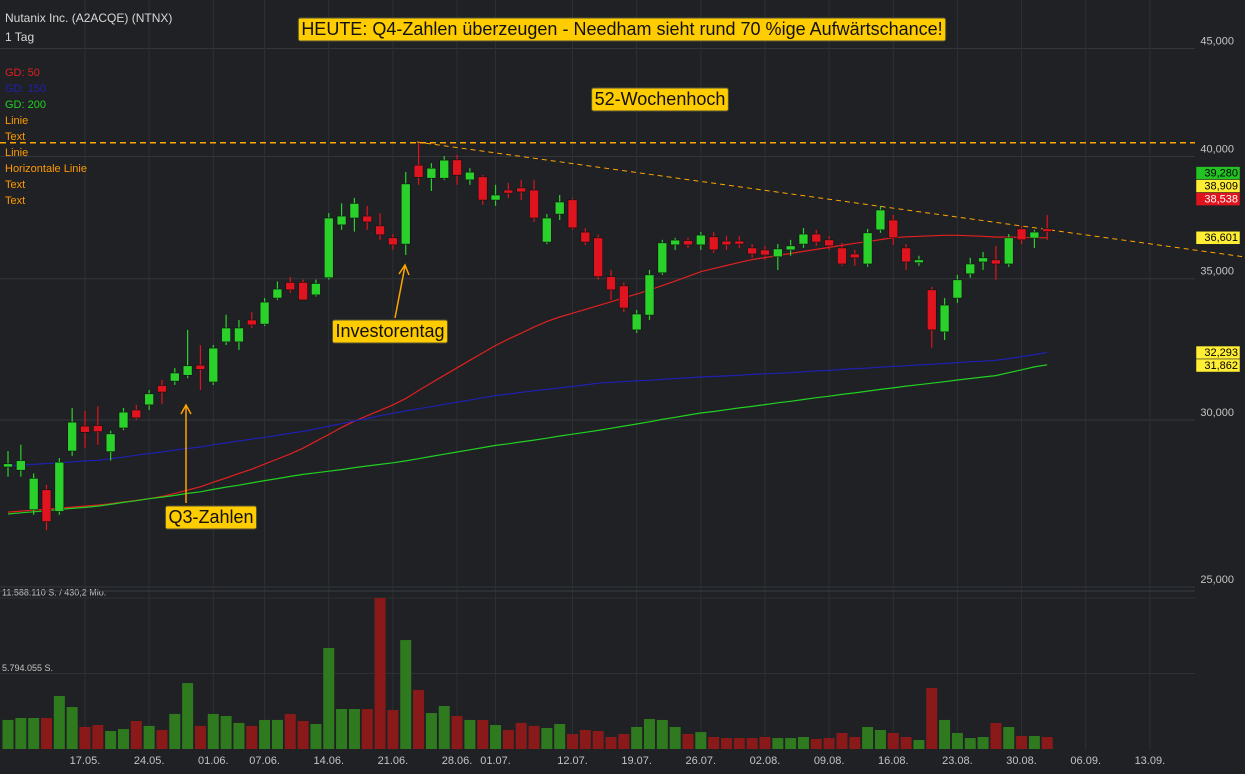 This screenshot has height=774, width=1245. What do you see at coordinates (1221, 366) in the screenshot?
I see `price-label: 31,862` at bounding box center [1221, 366].